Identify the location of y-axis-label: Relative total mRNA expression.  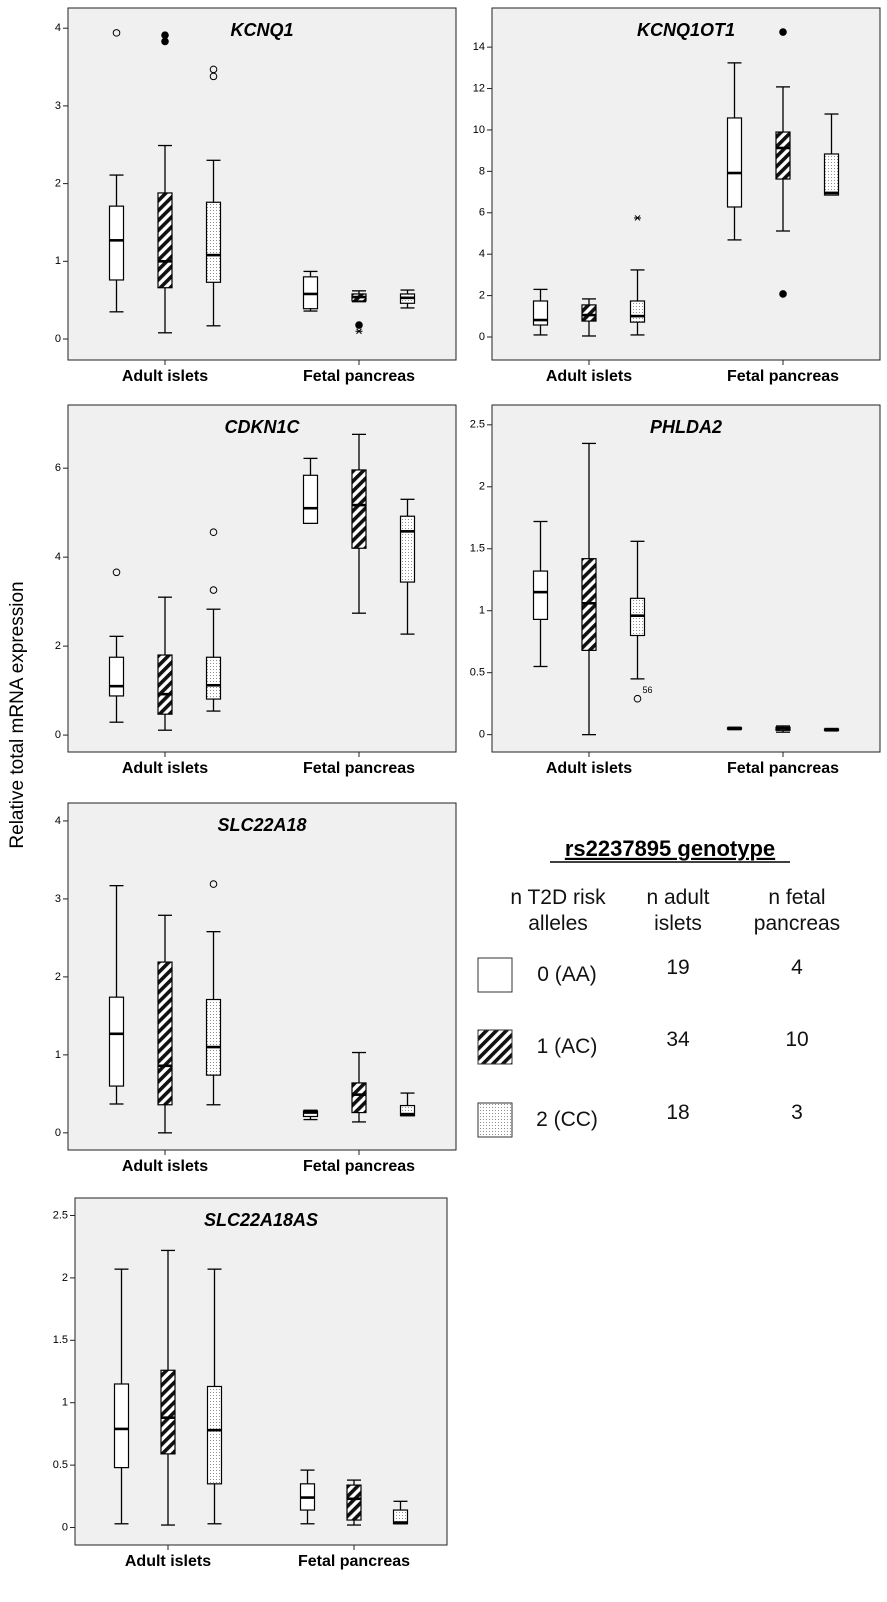
(17, 714).